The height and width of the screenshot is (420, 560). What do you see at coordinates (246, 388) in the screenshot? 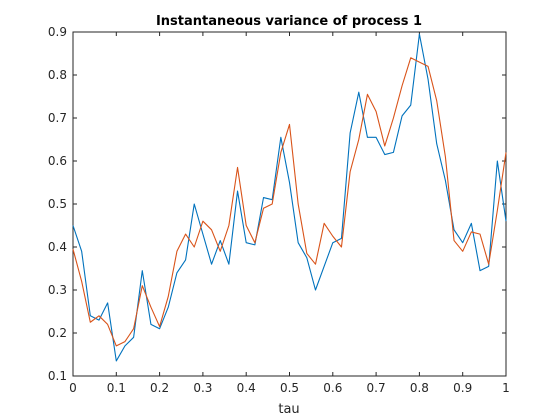
I see `x-tick-label: 0.4` at bounding box center [246, 388].